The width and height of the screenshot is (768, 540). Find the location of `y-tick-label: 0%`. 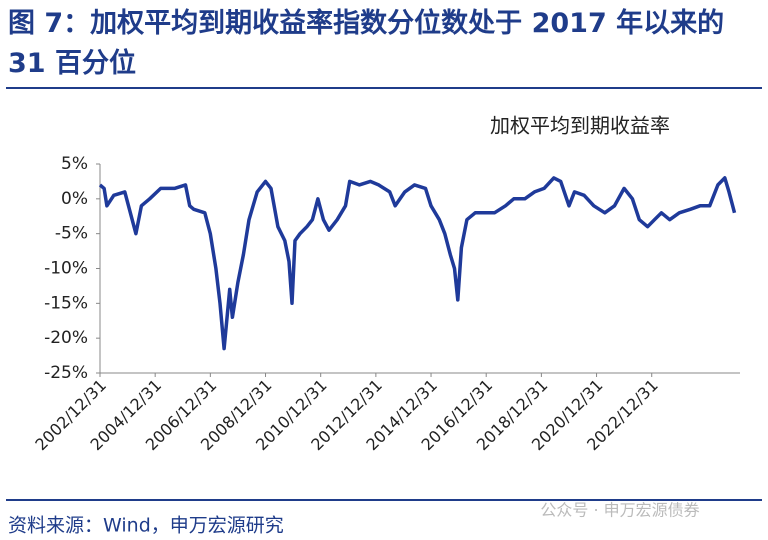

y-tick-label: 0% is located at coordinates (74, 199).